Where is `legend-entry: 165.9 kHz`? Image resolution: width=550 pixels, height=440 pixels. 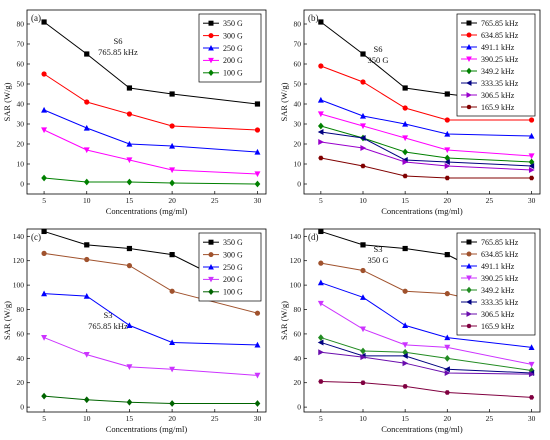
legend-entry: 165.9 kHz is located at coordinates (498, 326).